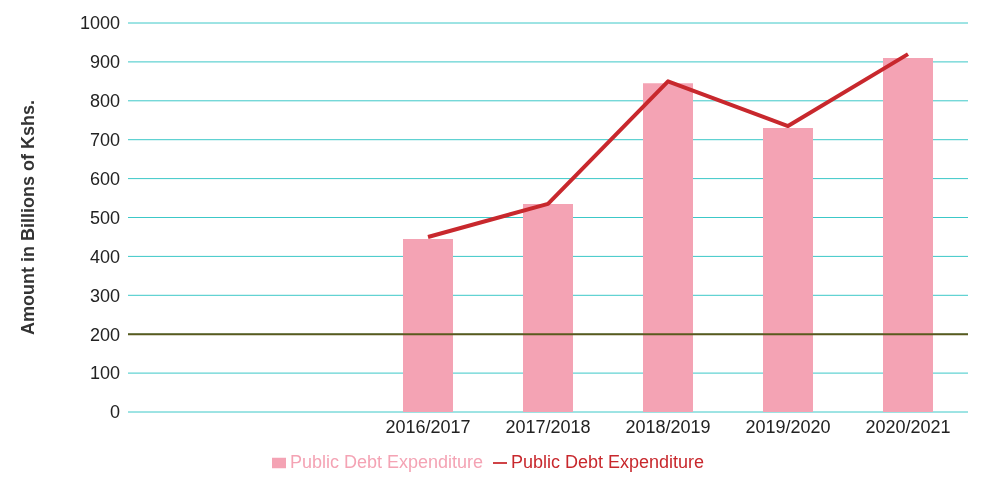 This screenshot has width=1008, height=492. I want to click on y-tick-label: 300, so click(104, 295).